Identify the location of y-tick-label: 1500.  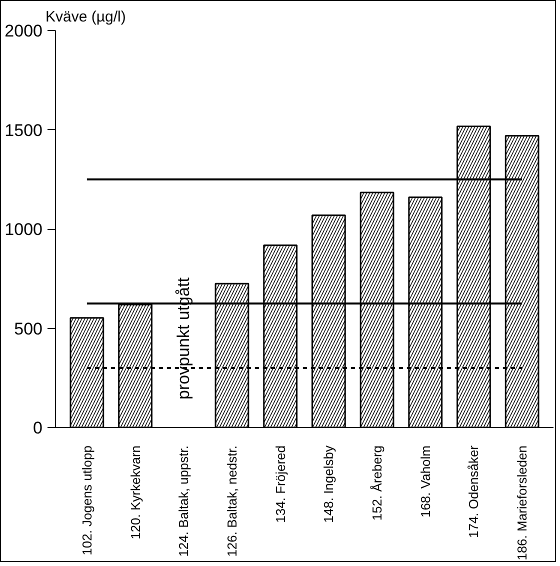
(23, 130).